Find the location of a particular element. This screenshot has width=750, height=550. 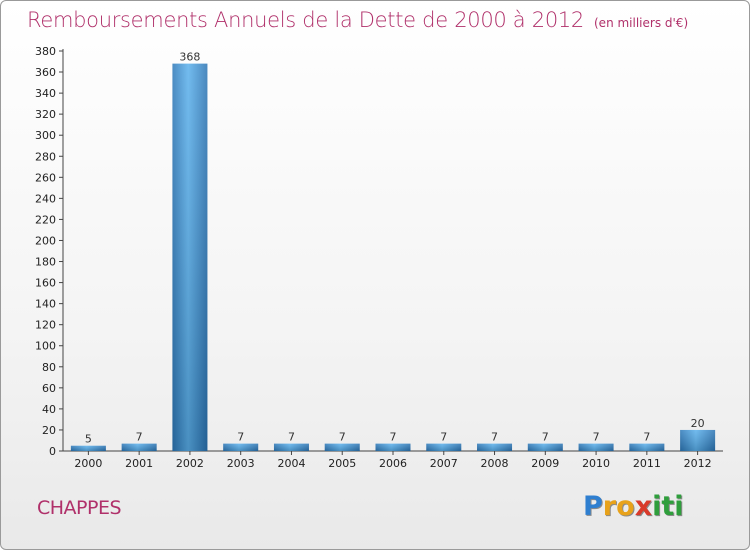

y-tick-label: 180 is located at coordinates (45, 262).